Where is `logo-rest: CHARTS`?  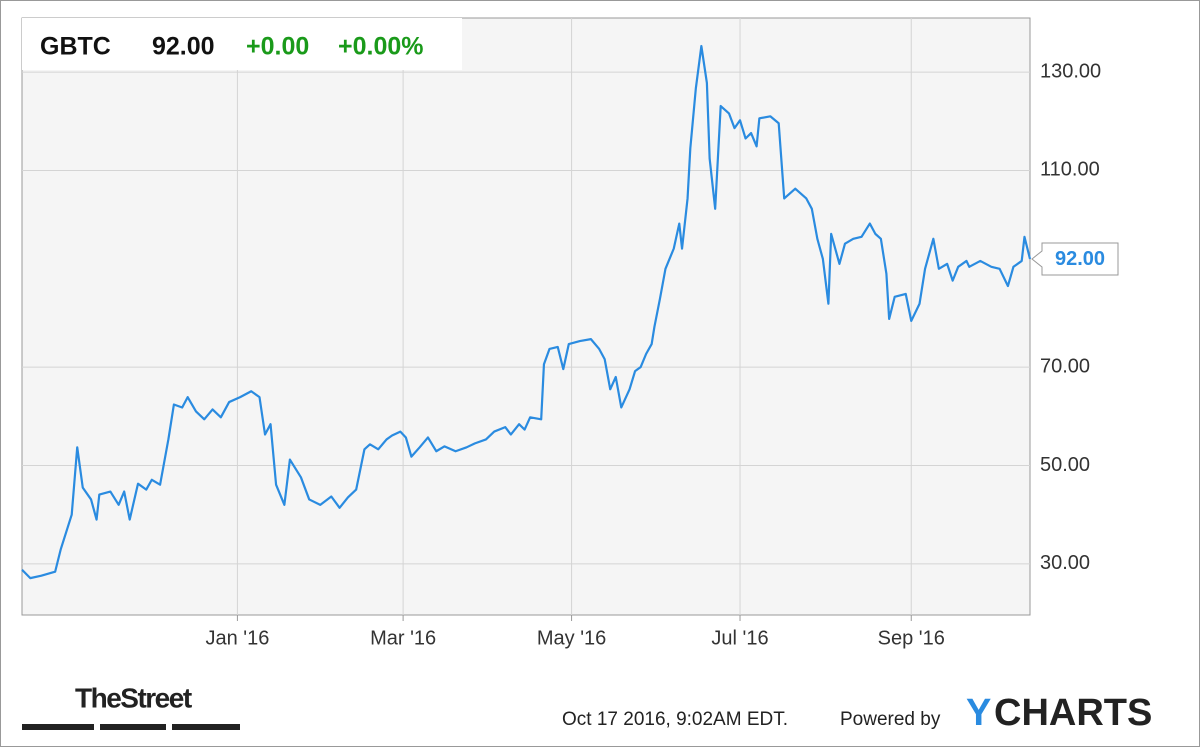 logo-rest: CHARTS is located at coordinates (1073, 713).